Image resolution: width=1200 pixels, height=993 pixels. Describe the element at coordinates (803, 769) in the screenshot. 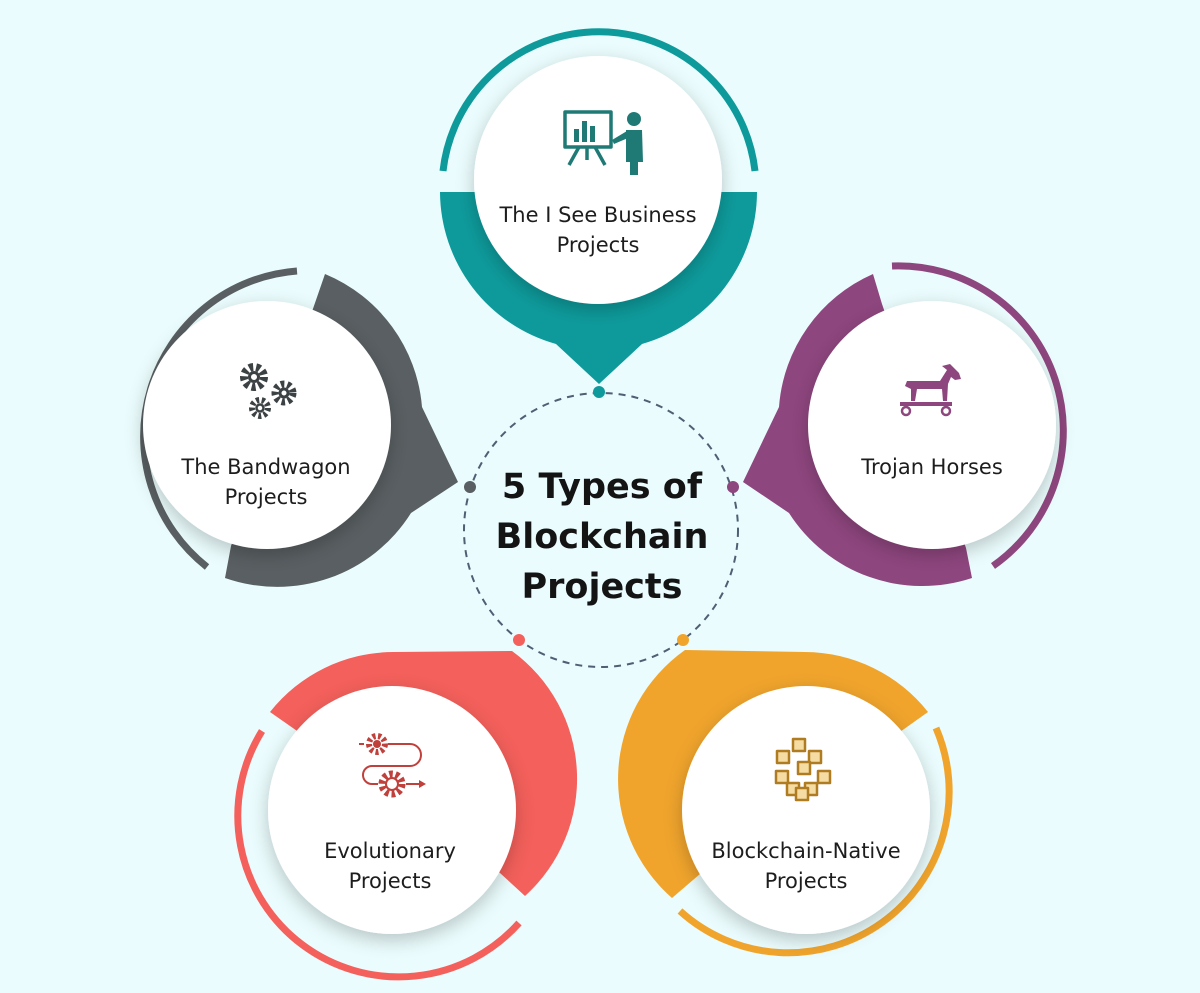

I see `blocks-network-icon` at that location.